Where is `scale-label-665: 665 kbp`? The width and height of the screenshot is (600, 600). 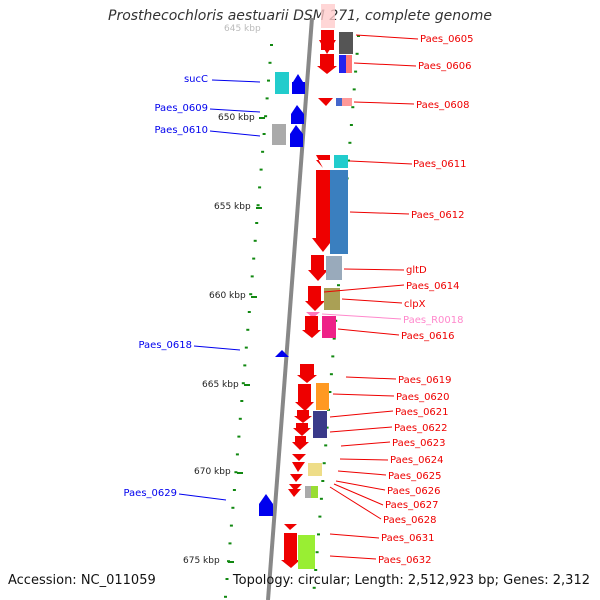 scale-label-665: 665 kbp is located at coordinates (220, 385).